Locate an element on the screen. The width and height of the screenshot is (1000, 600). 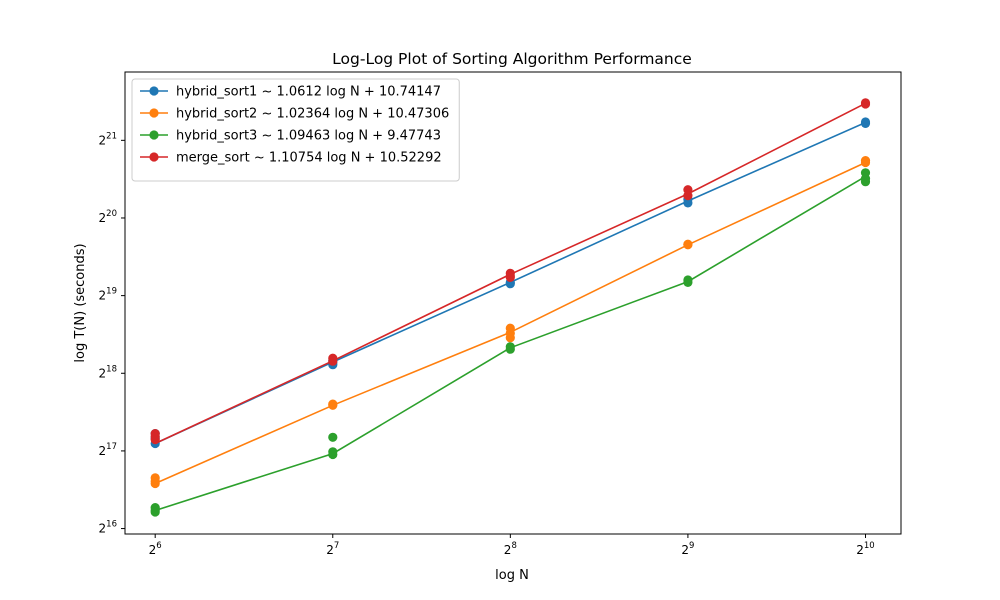
x-tick-label: 26 is located at coordinates (155, 549).